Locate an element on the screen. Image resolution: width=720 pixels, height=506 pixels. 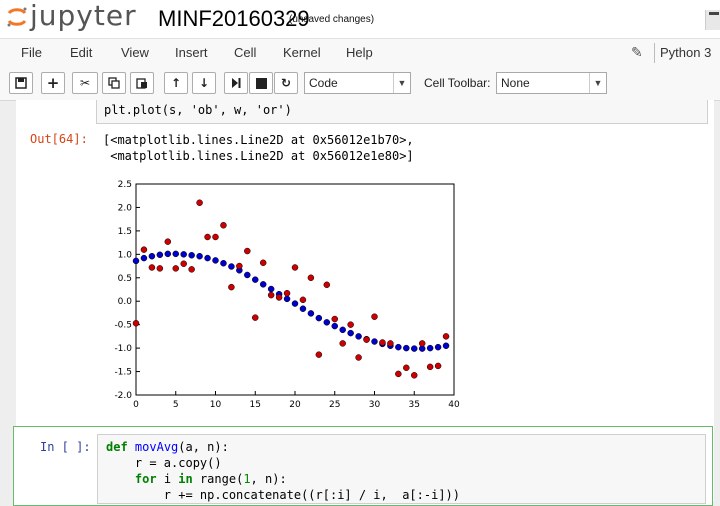
y-tick-label: 1.0 is located at coordinates (125, 255).